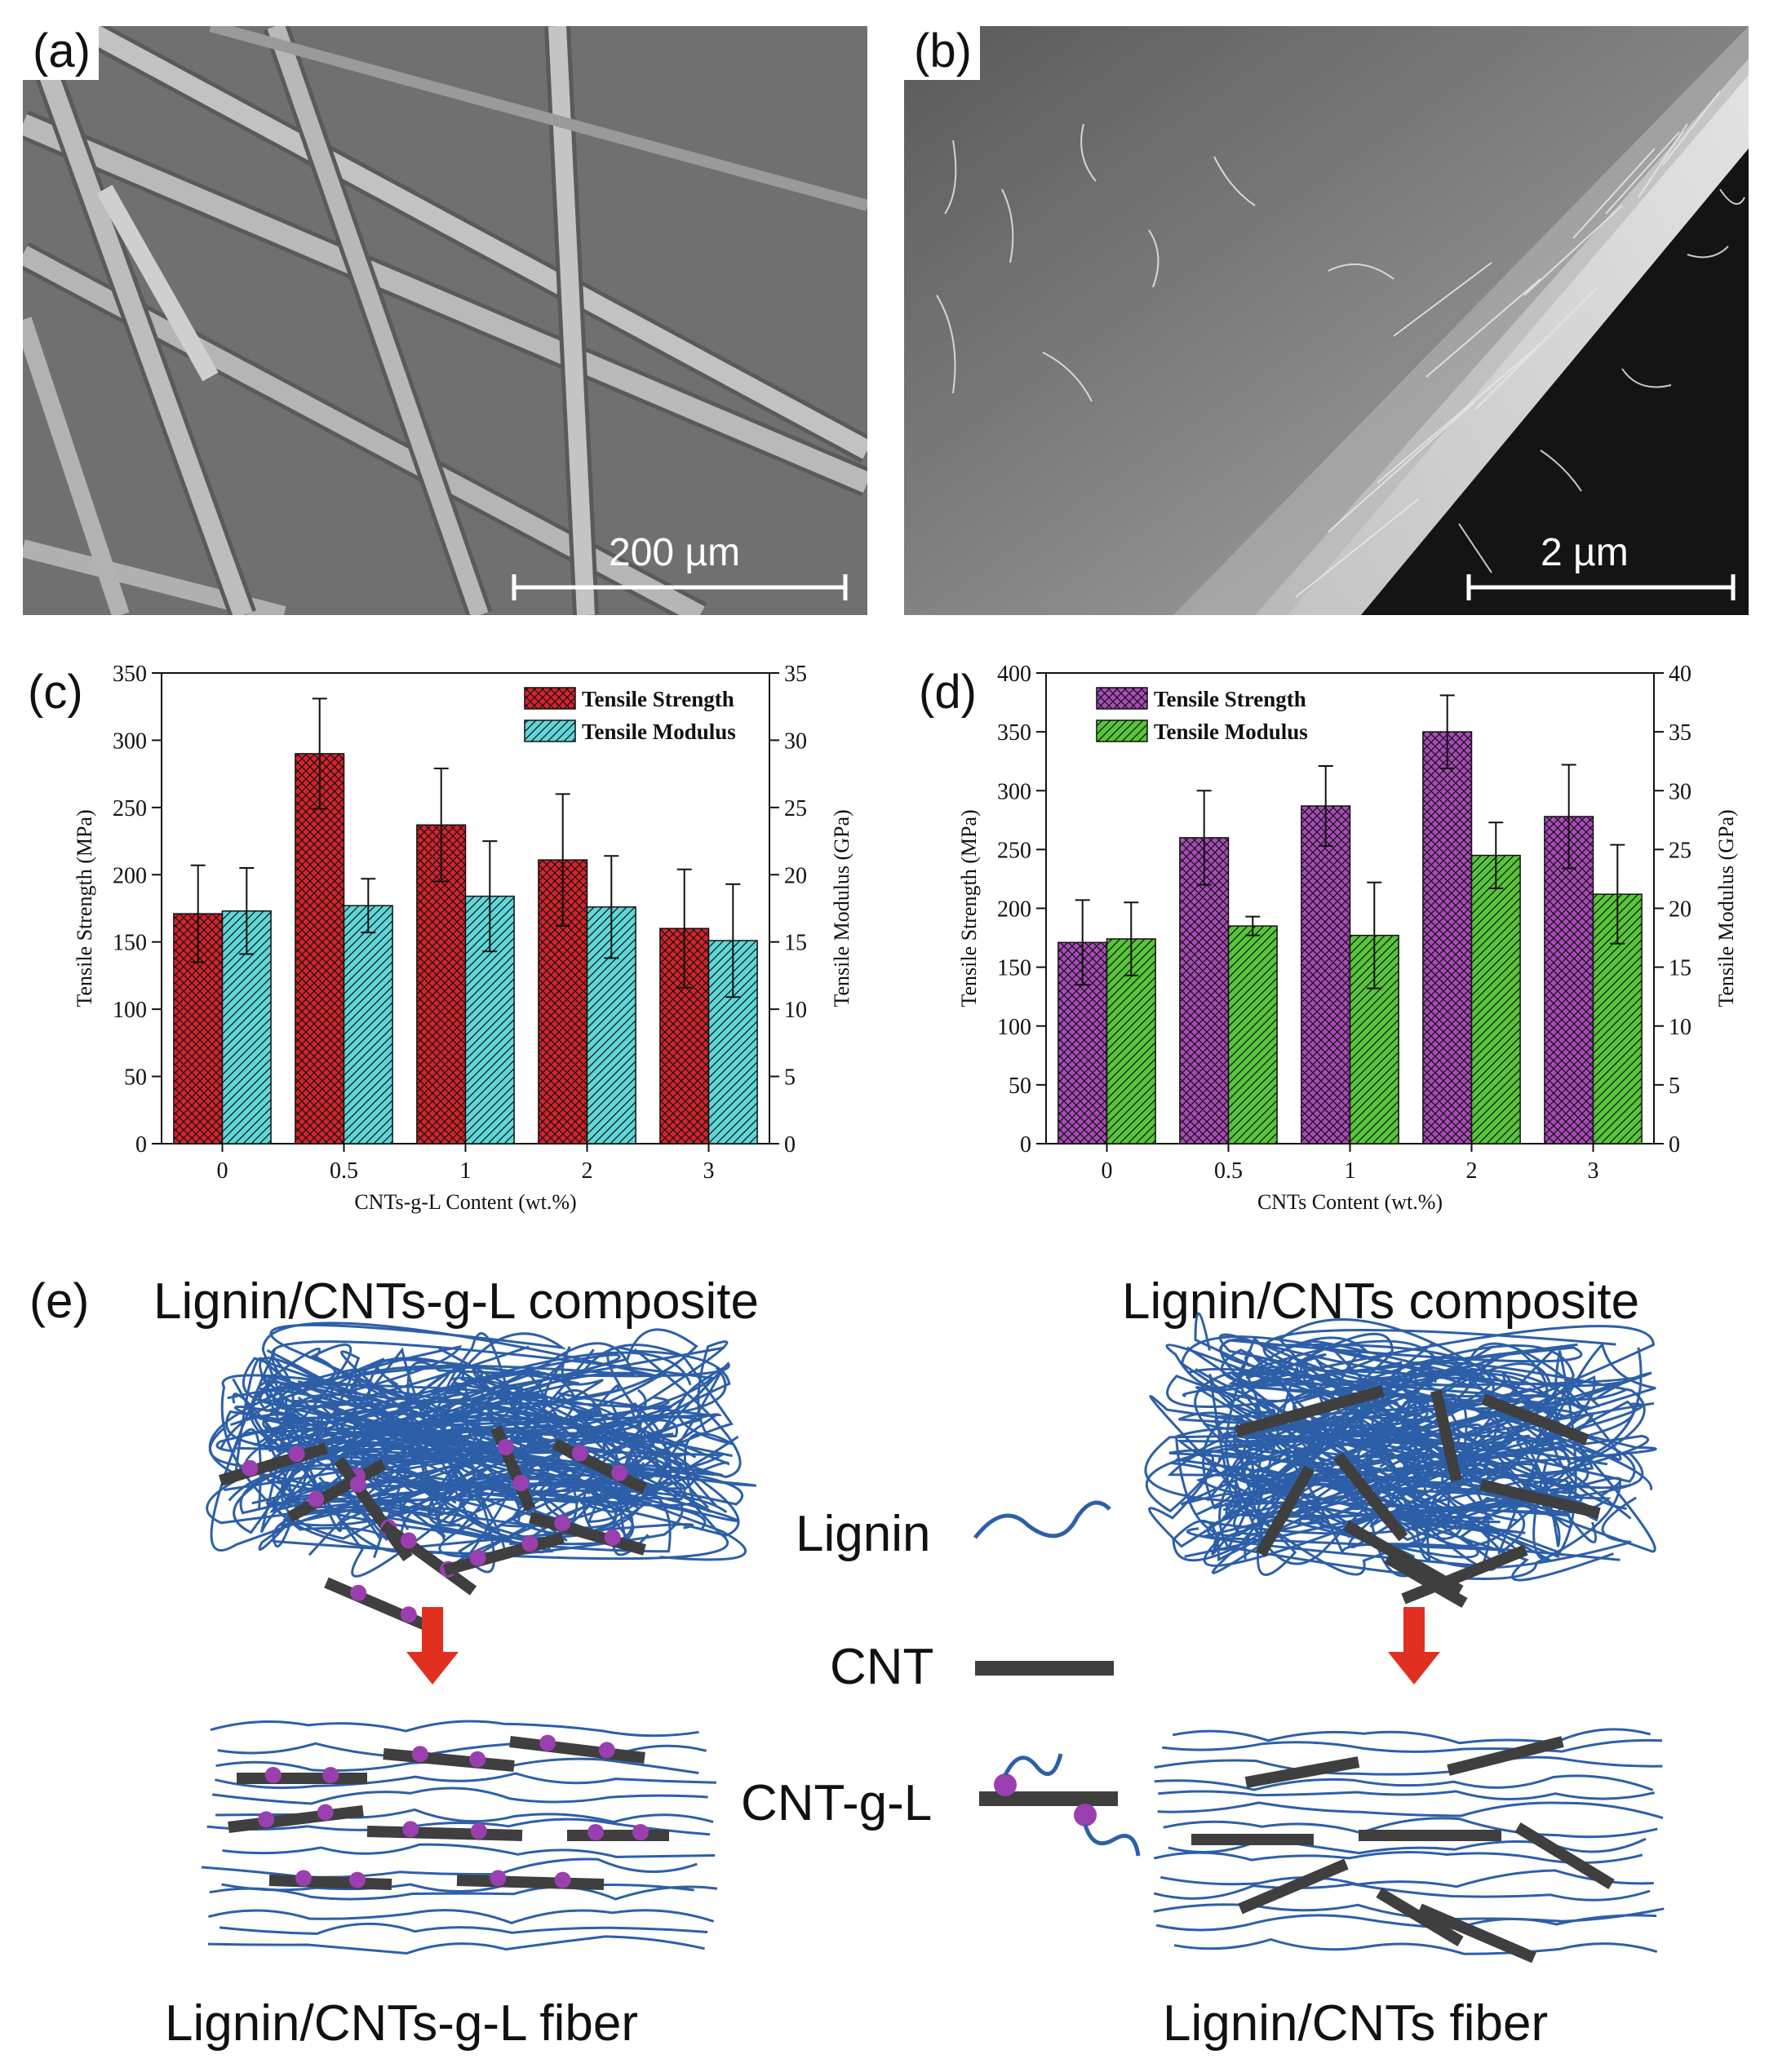 This screenshot has width=1769, height=2072. What do you see at coordinates (1326, 321) in the screenshot?
I see `sem-nanotubes-b` at bounding box center [1326, 321].